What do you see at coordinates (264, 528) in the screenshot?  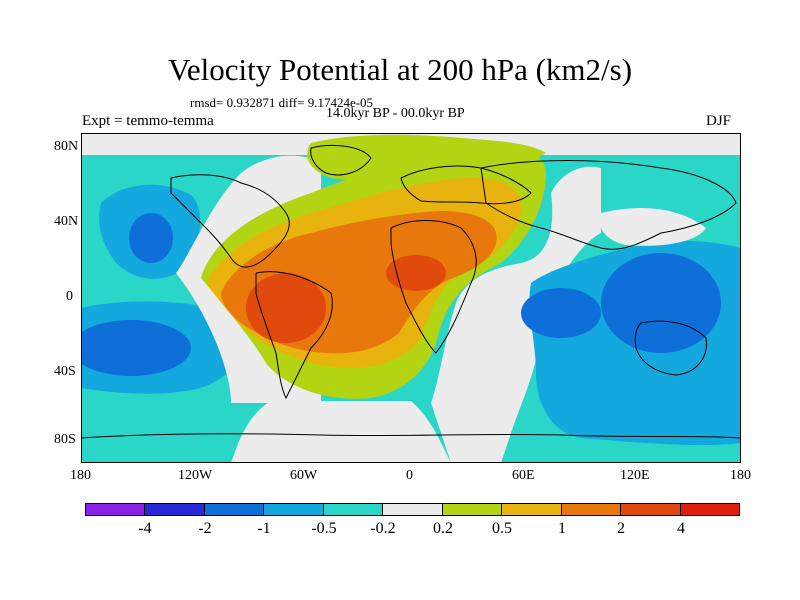 I see `legend-label: -1` at bounding box center [264, 528].